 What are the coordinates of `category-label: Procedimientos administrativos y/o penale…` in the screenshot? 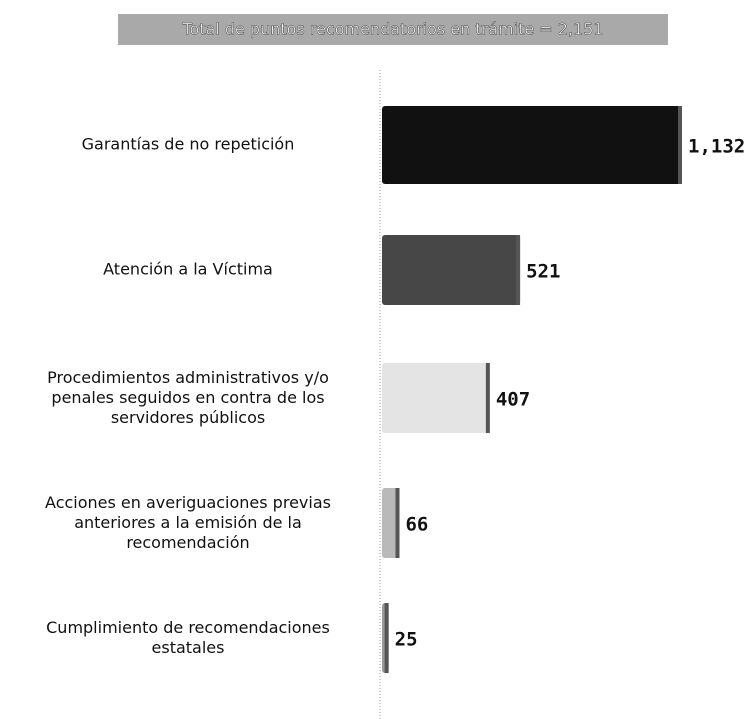 It's located at (188, 397).